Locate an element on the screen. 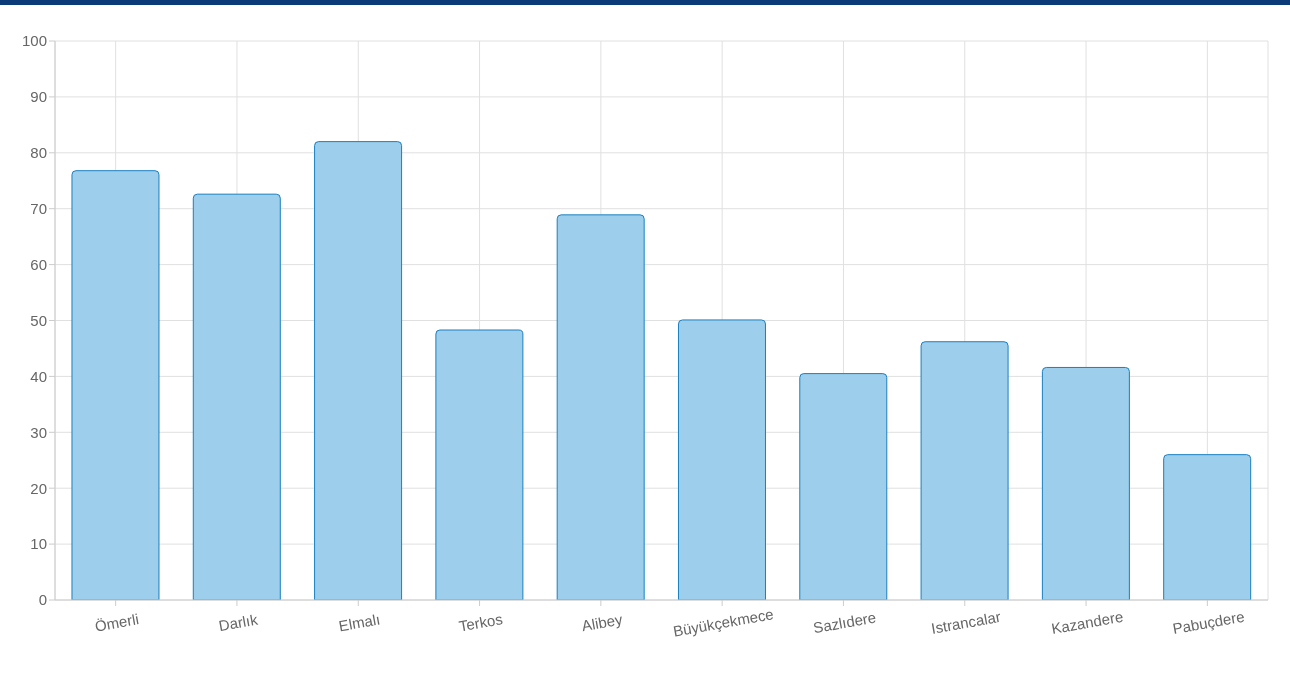 Image resolution: width=1290 pixels, height=682 pixels. y-tick-label: 0 is located at coordinates (42, 600).